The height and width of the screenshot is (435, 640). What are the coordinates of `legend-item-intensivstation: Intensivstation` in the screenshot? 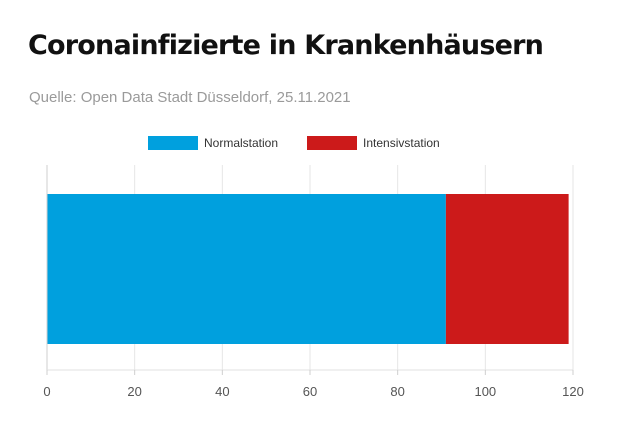 It's located at (373, 143).